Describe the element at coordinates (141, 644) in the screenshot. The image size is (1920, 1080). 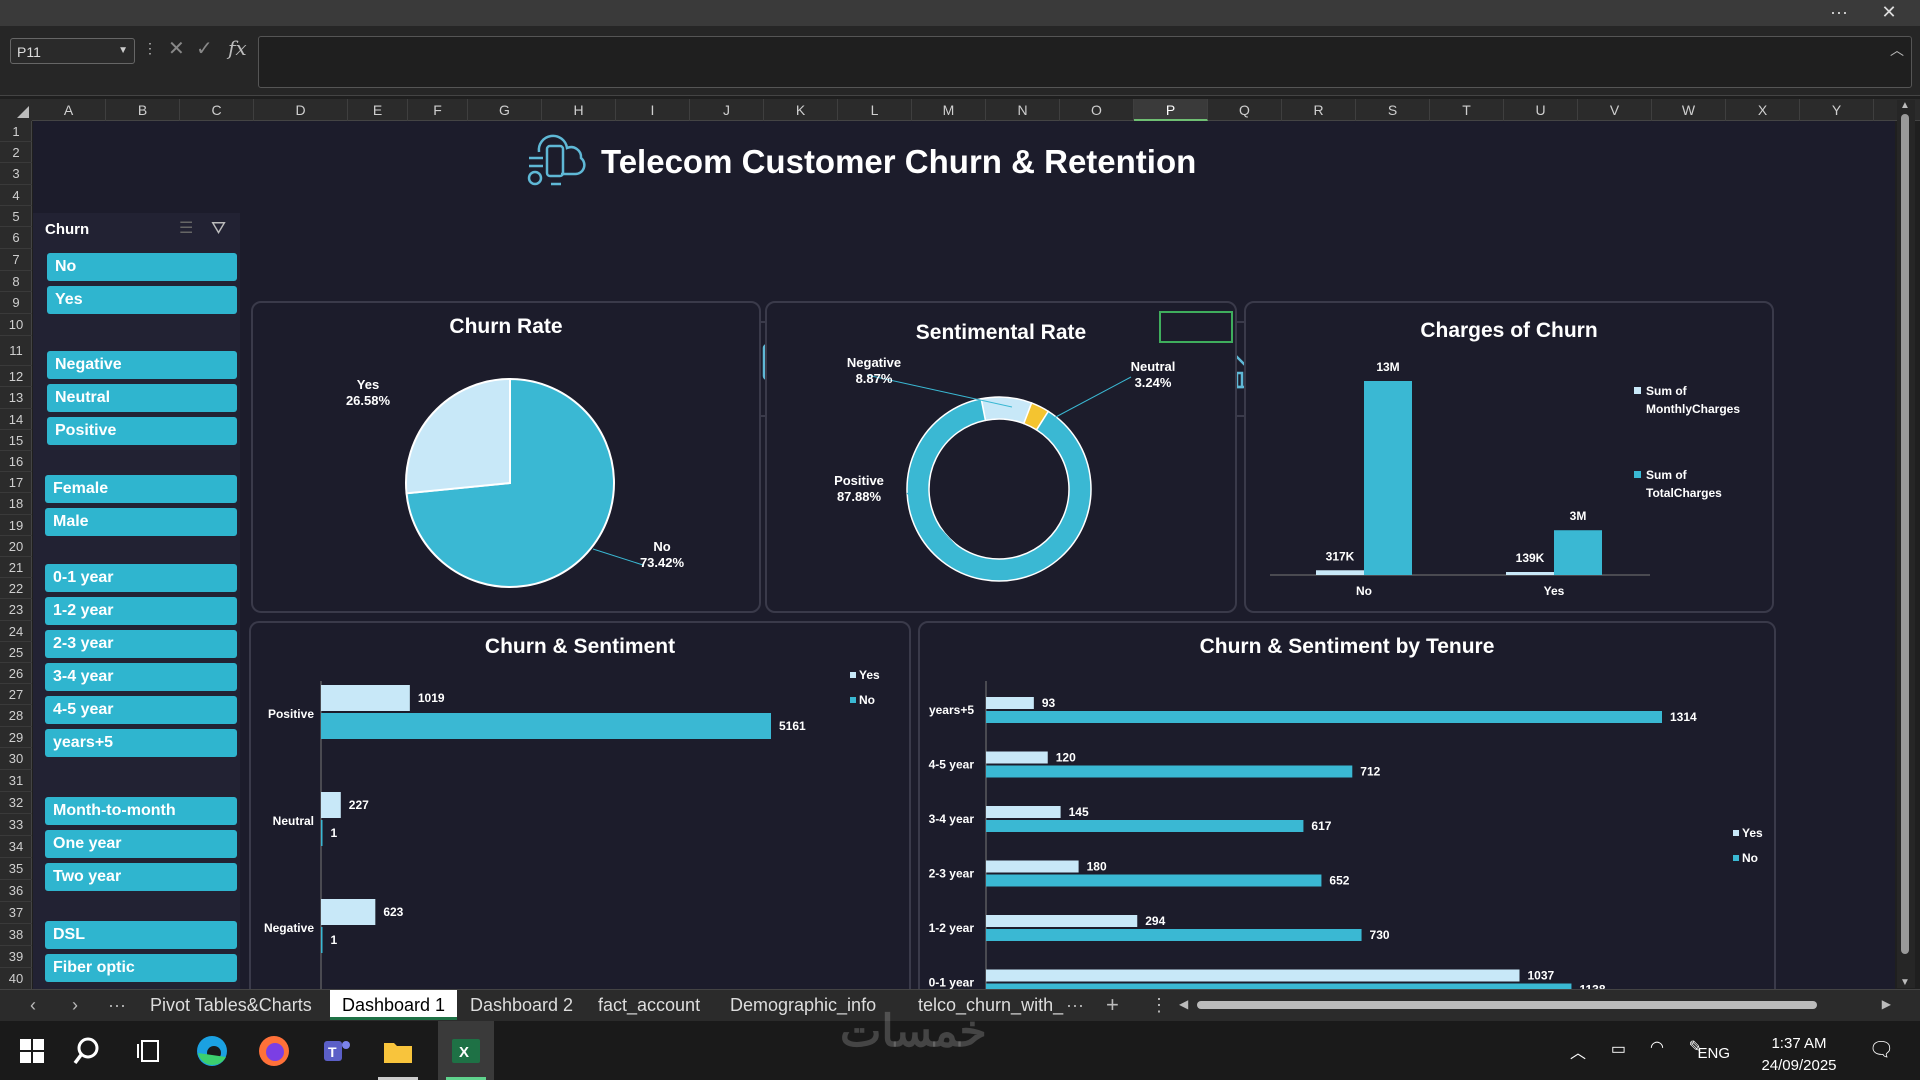
I see `slicer-item: 2-3 year` at that location.